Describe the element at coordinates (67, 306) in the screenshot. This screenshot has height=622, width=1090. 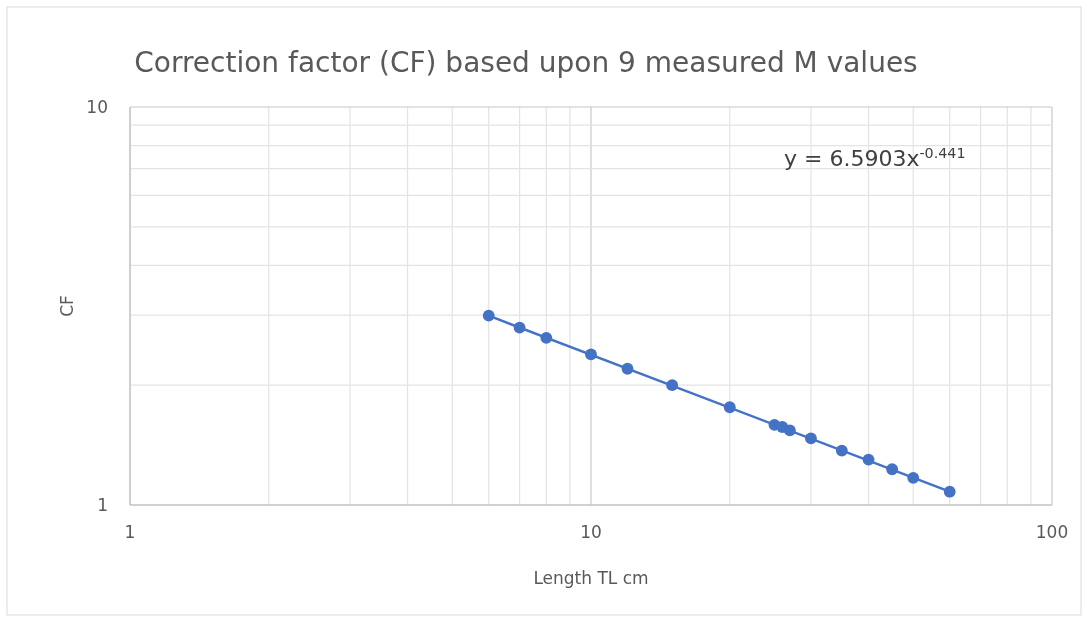
I see `y-axis-title: CF` at that location.